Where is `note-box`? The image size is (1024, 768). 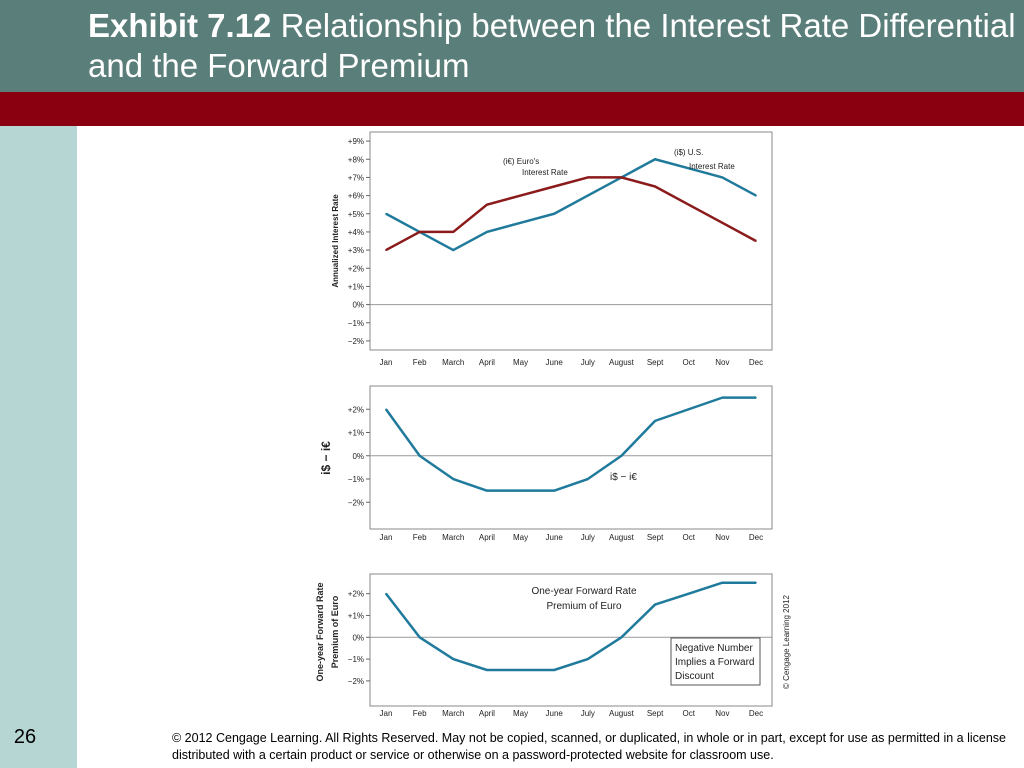
note-box is located at coordinates (715, 661).